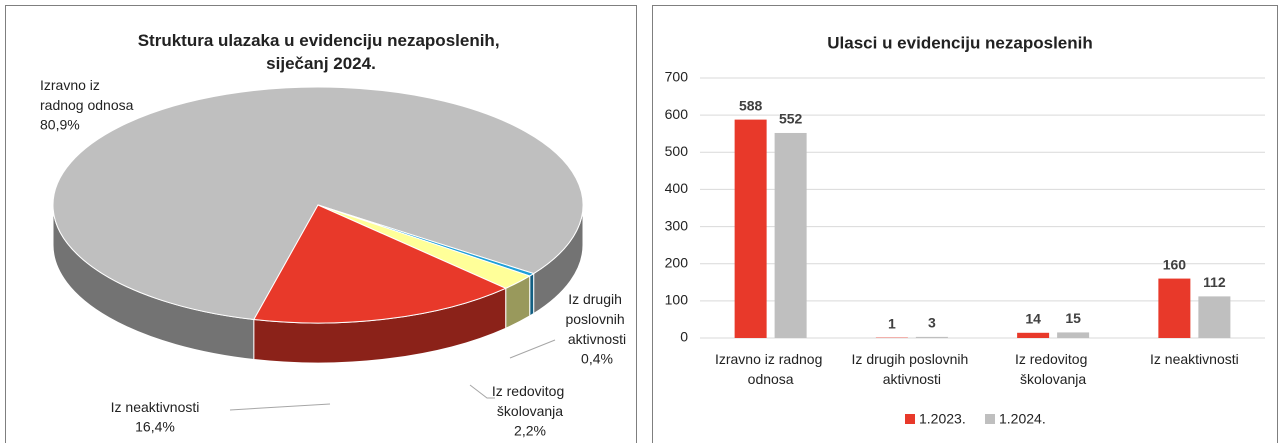 The image size is (1283, 443). I want to click on y-tick-label: 200, so click(677, 262).